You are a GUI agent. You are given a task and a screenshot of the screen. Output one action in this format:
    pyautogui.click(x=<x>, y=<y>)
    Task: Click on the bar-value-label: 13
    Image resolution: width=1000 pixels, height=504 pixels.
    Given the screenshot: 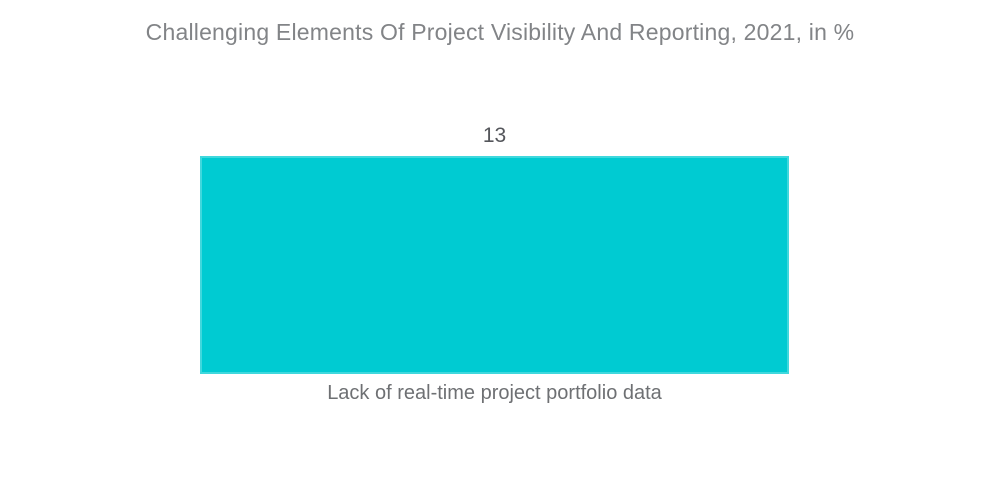 What is the action you would take?
    pyautogui.click(x=494, y=135)
    